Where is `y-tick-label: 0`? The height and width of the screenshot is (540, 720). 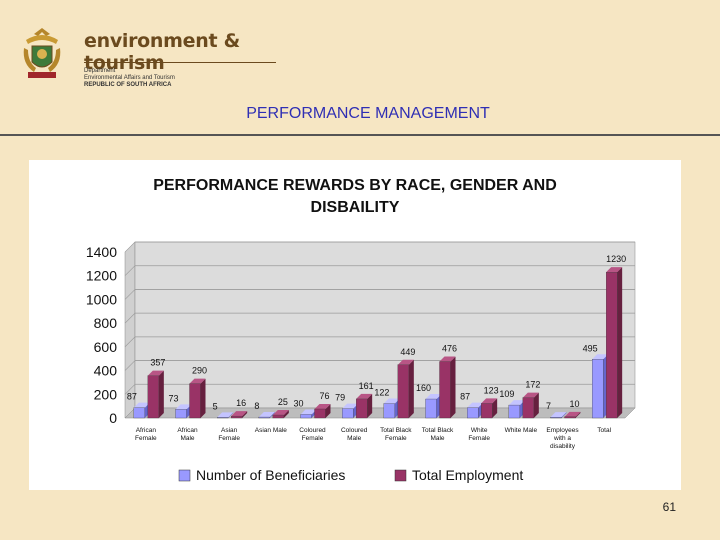
y-tick-label: 0 is located at coordinates (113, 418).